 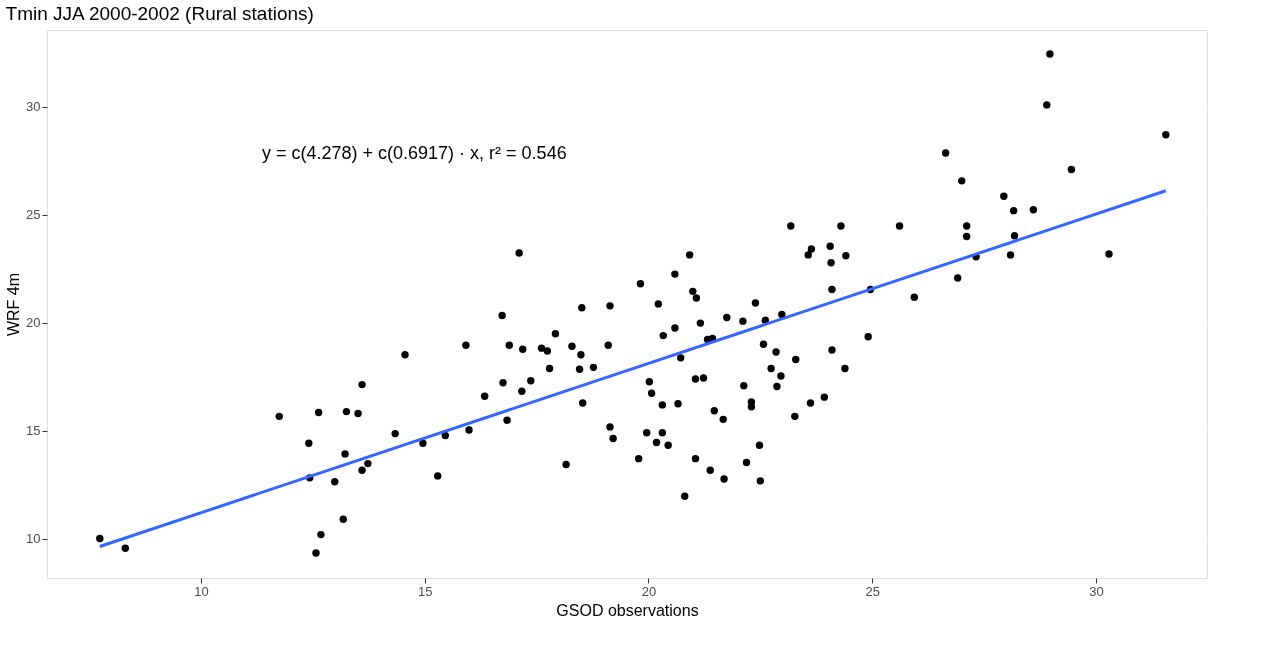 What do you see at coordinates (14, 304) in the screenshot?
I see `y-axis-title: WRF 4m` at bounding box center [14, 304].